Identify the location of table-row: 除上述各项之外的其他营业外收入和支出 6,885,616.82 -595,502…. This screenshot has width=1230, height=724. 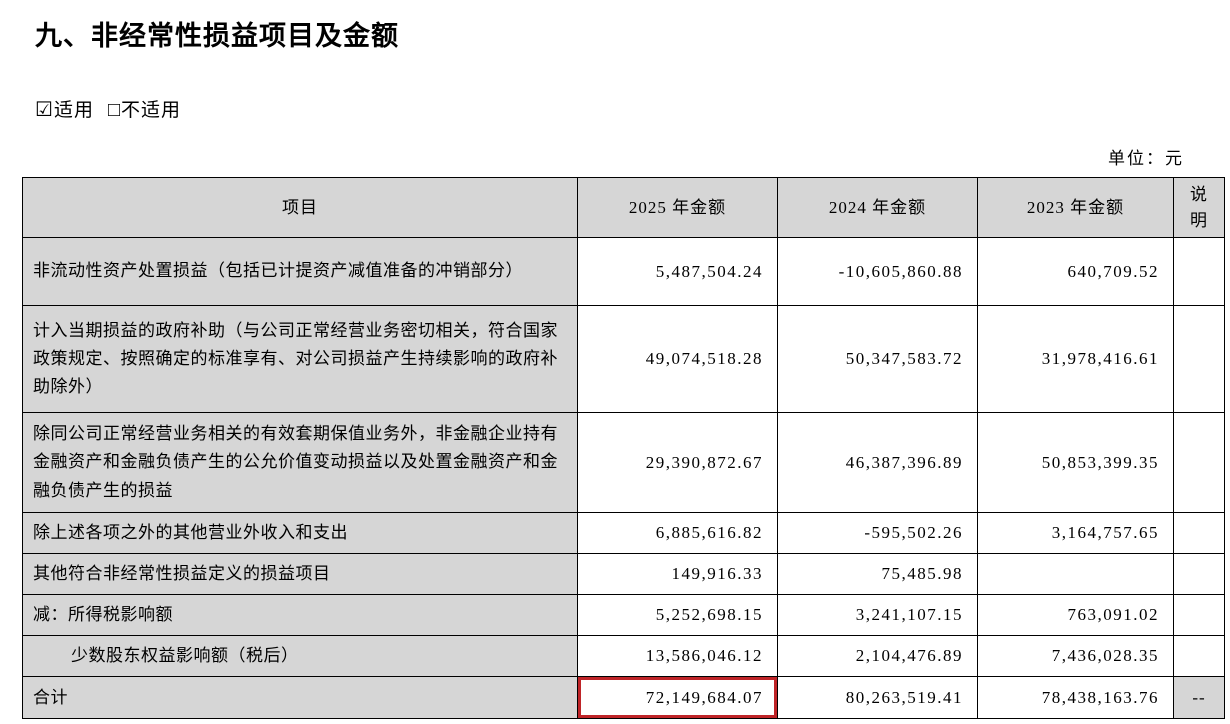
(623, 533).